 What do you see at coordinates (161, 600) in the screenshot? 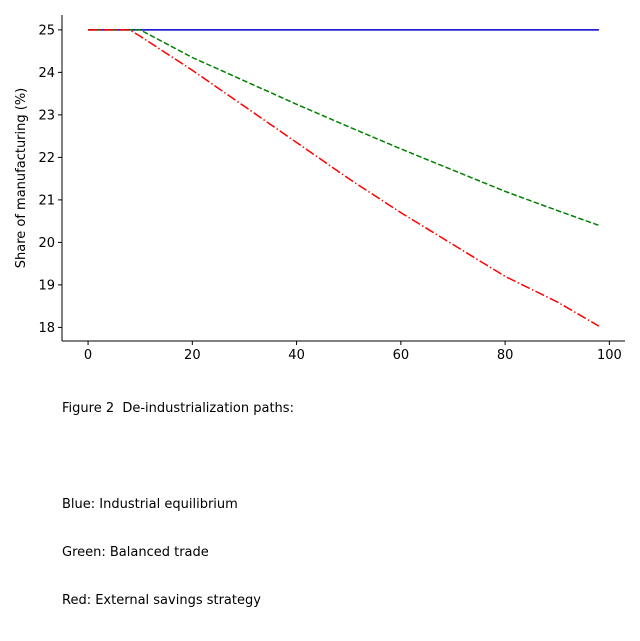
I see `caption-line-red: Red: External savings strategy` at bounding box center [161, 600].